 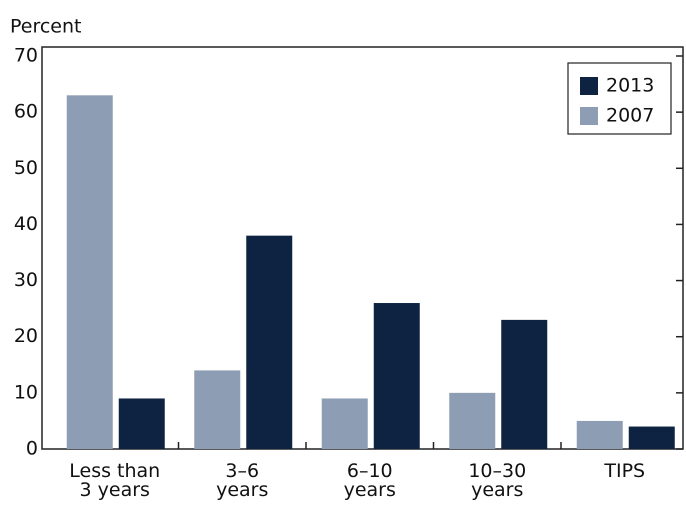 What do you see at coordinates (369, 480) in the screenshot?
I see `x-tick-label: 6–10 years` at bounding box center [369, 480].